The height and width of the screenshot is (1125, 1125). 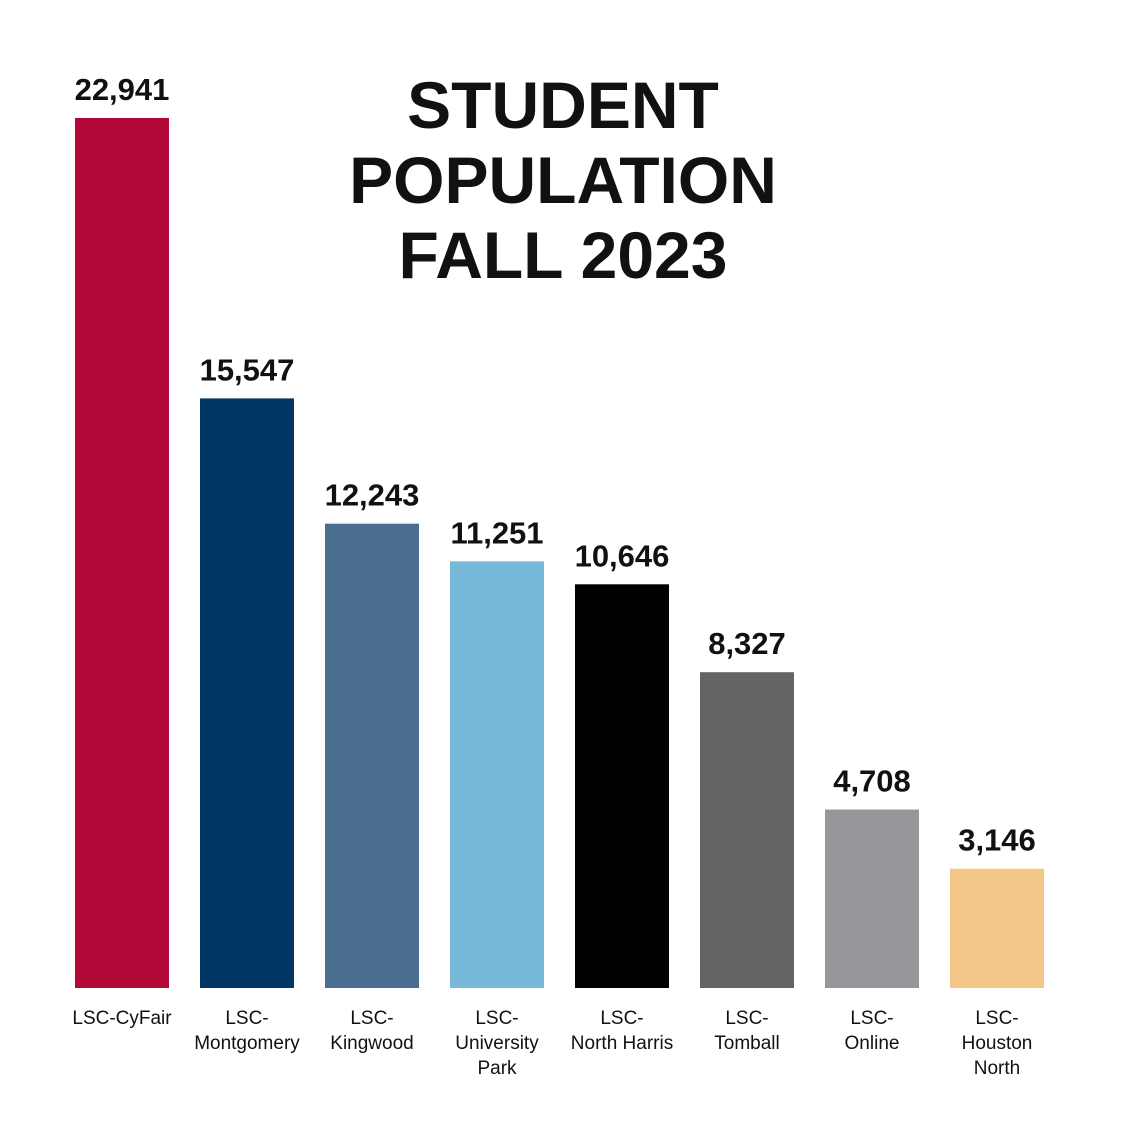 What do you see at coordinates (997, 1043) in the screenshot?
I see `category-label-8-line-2: Houston` at bounding box center [997, 1043].